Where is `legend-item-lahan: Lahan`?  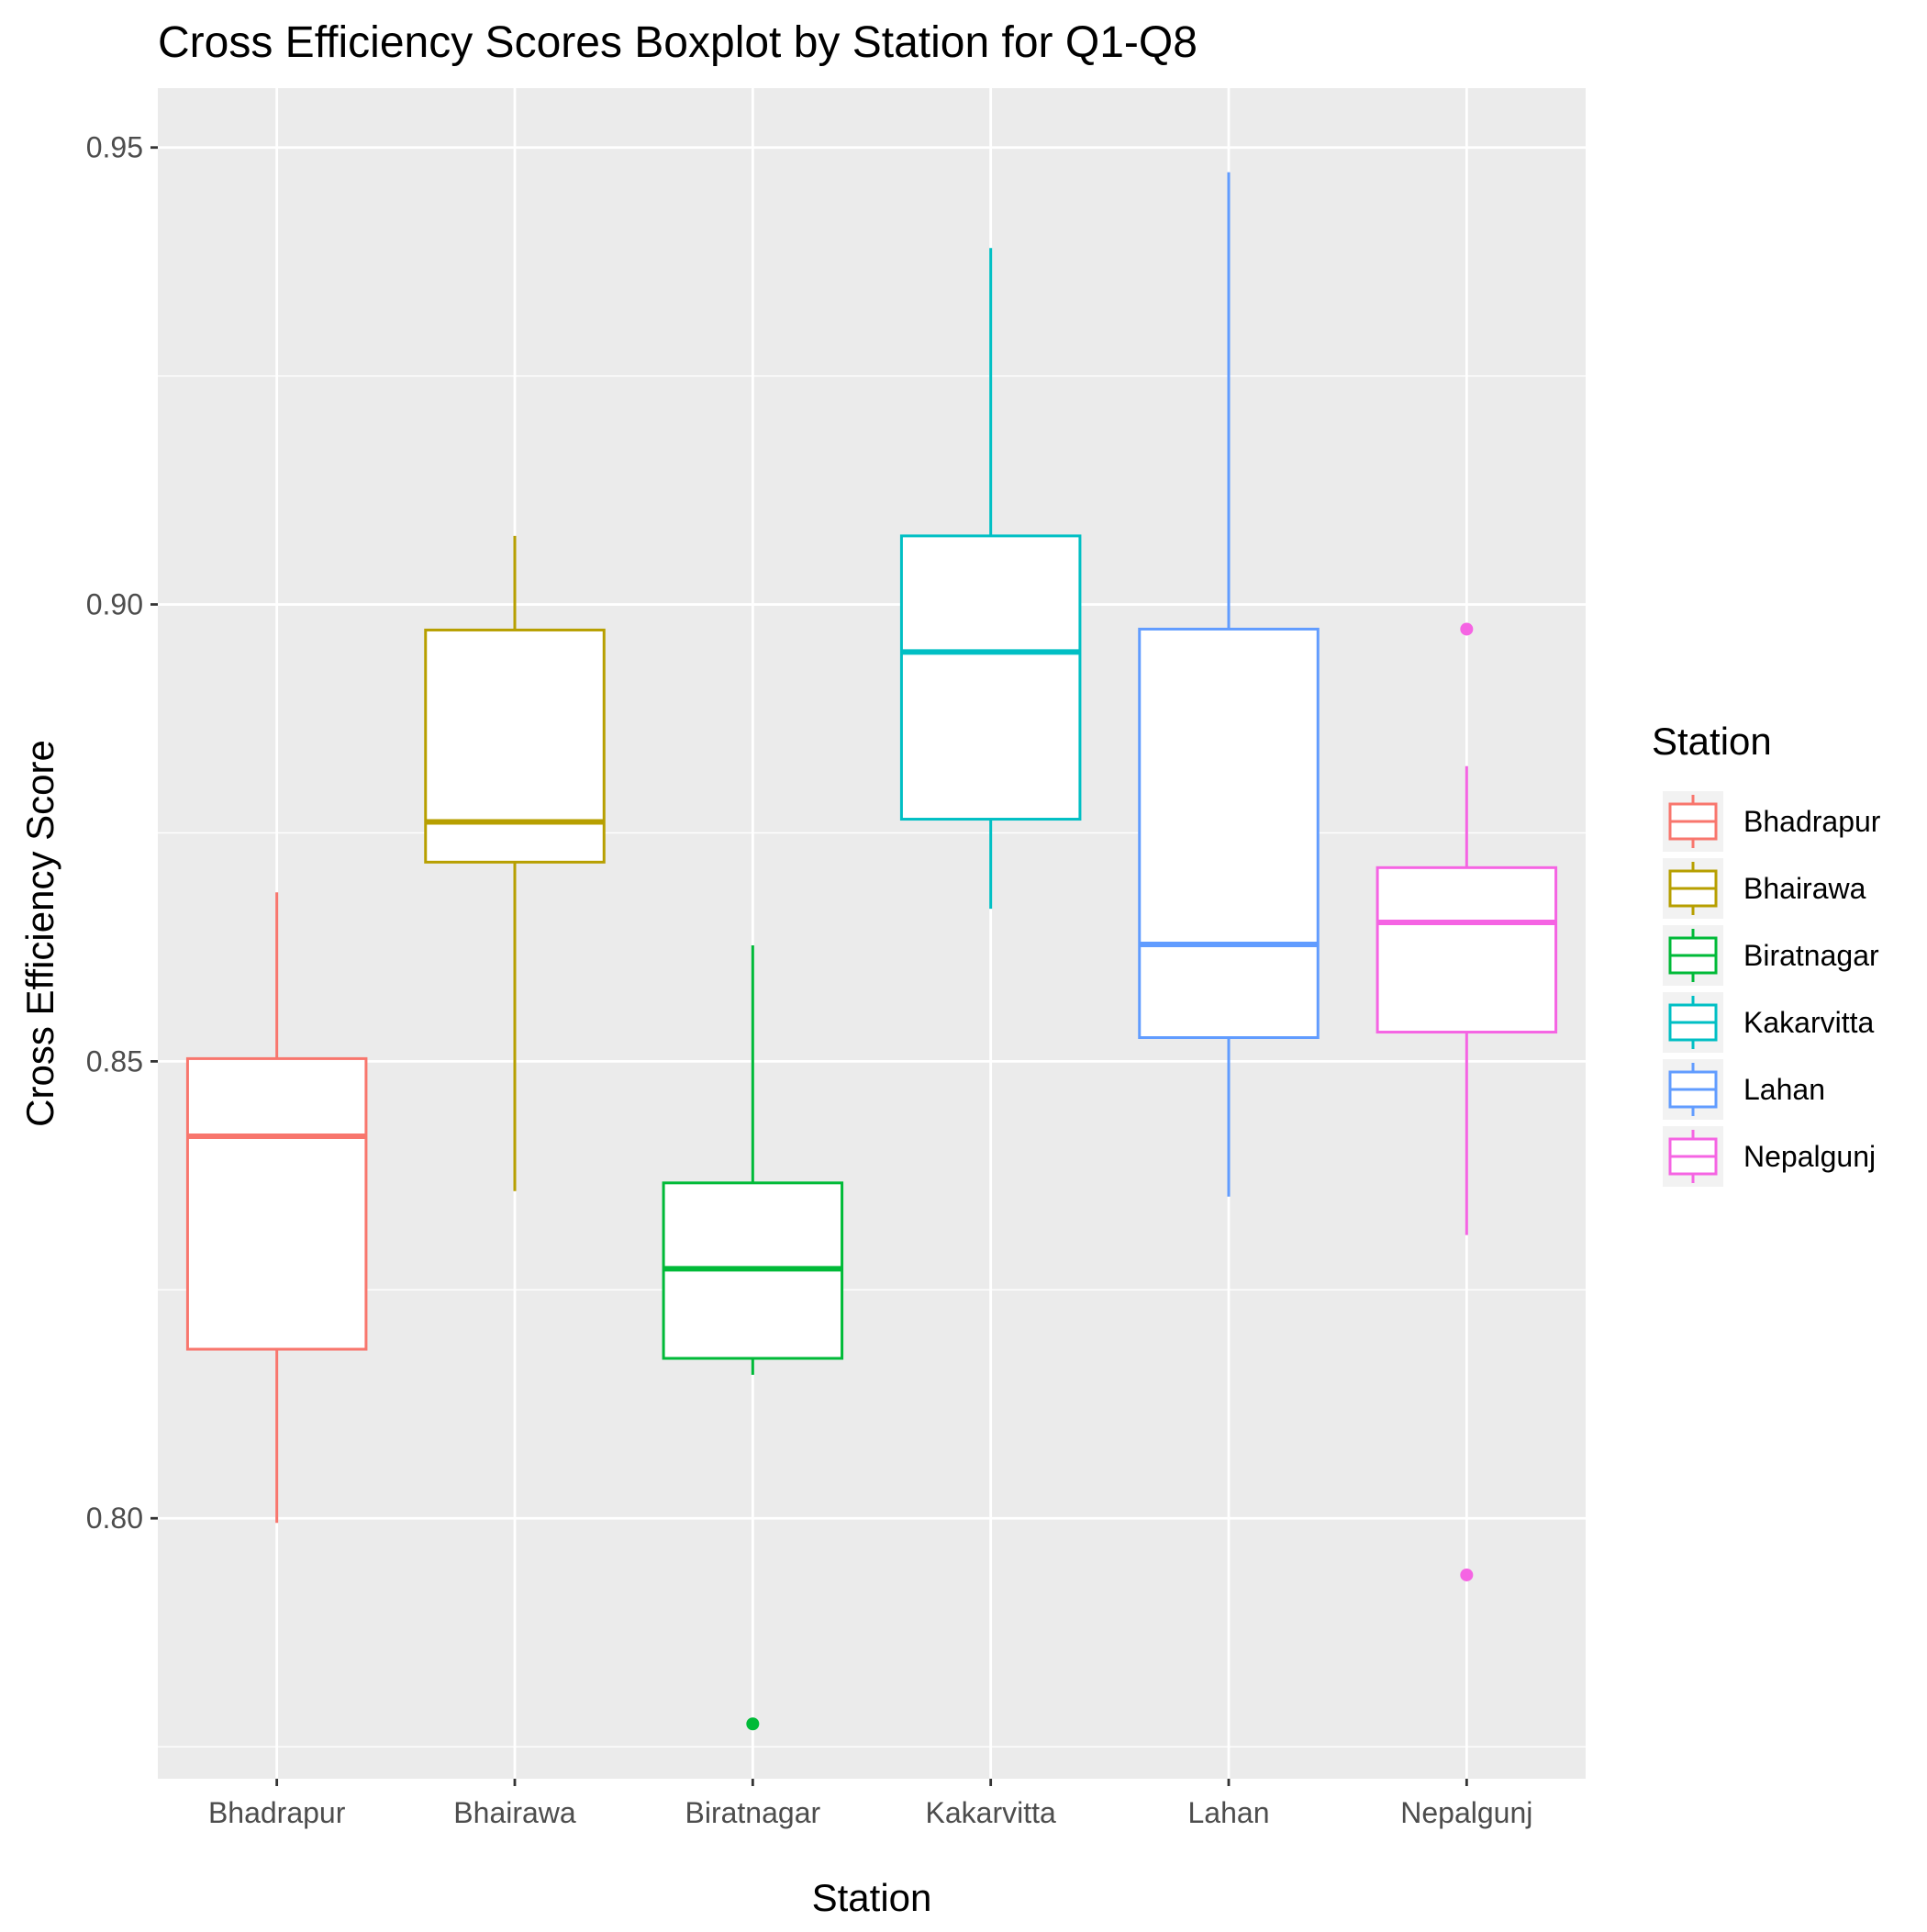
legend-item-lahan: Lahan is located at coordinates (1744, 1089).